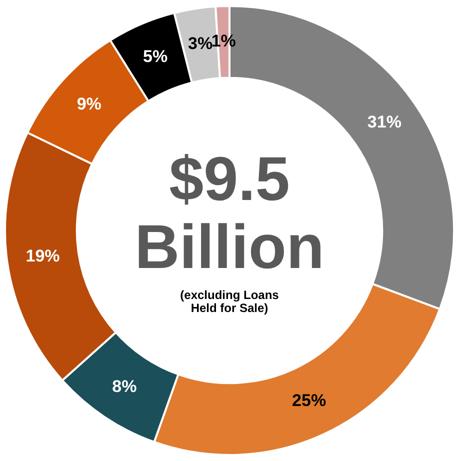  Describe the element at coordinates (229, 179) in the screenshot. I see `text: $9.5` at that location.